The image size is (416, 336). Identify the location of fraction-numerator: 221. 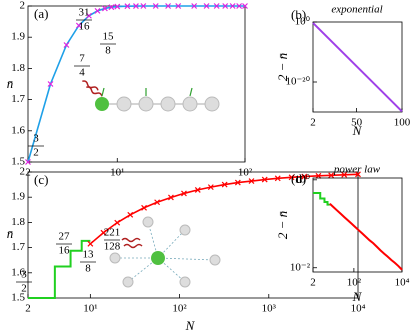
(112, 233).